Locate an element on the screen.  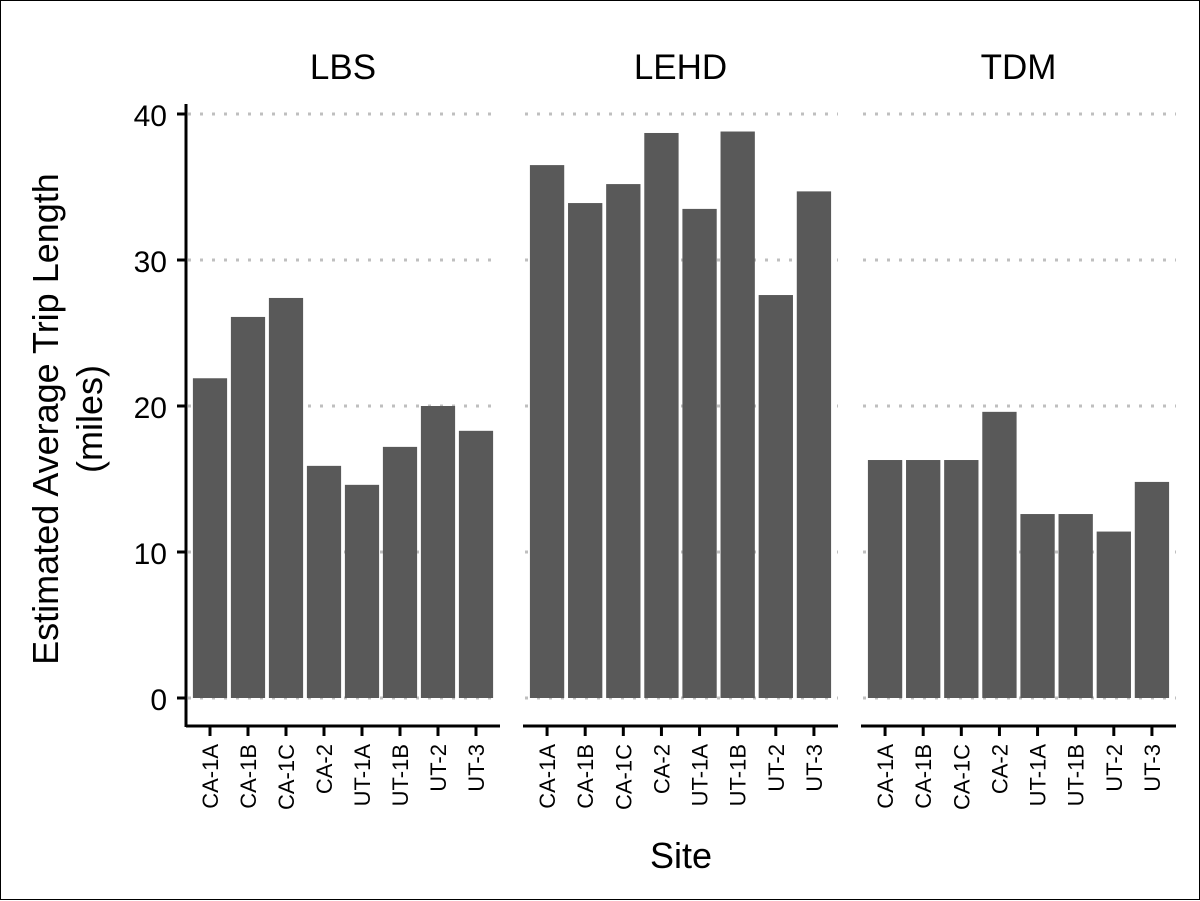
x-axis-title: Site is located at coordinates (681, 855).